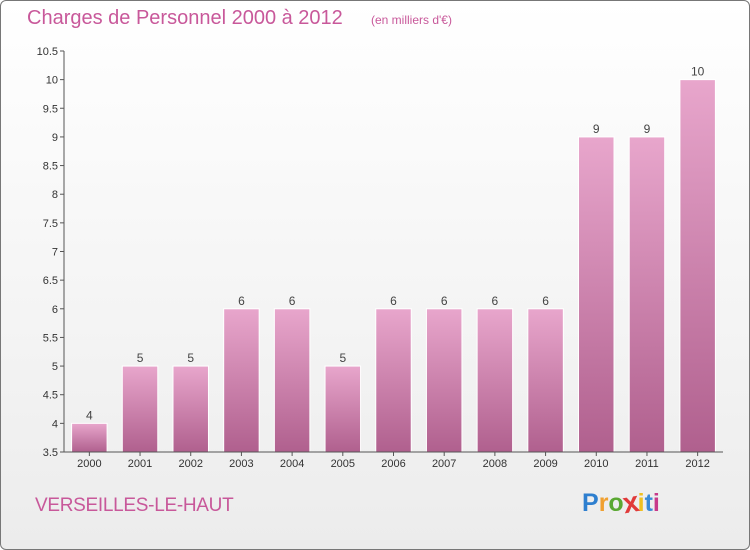 The height and width of the screenshot is (550, 750). I want to click on chart-title: Charges de Personnel 2000 à 2012, so click(185, 18).